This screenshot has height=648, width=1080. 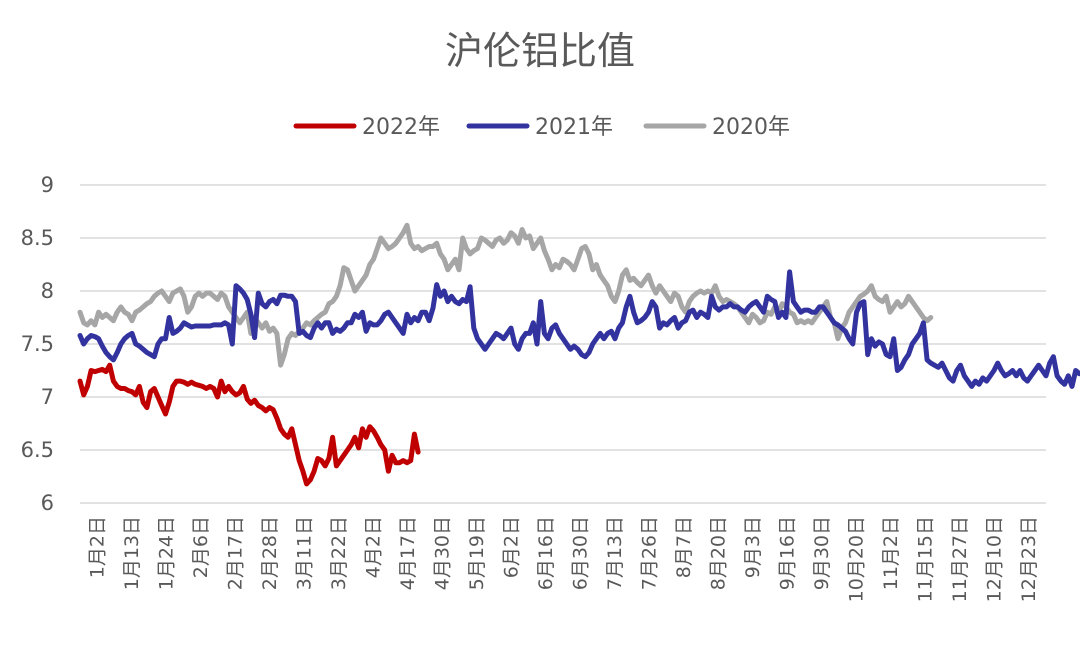 What do you see at coordinates (37, 238) in the screenshot?
I see `y-tick-label: 8.5` at bounding box center [37, 238].